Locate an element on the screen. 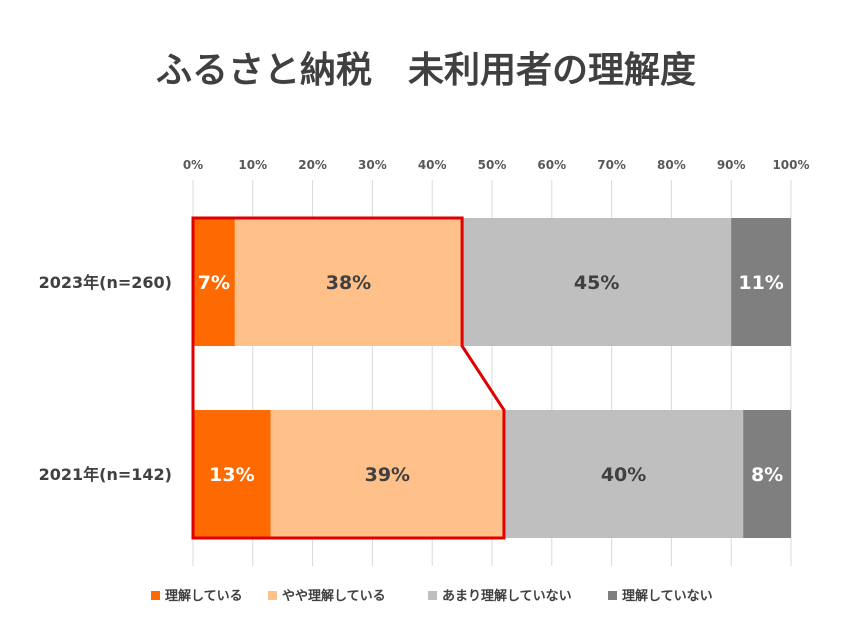 The image size is (853, 640). data-label: 38% is located at coordinates (348, 283).